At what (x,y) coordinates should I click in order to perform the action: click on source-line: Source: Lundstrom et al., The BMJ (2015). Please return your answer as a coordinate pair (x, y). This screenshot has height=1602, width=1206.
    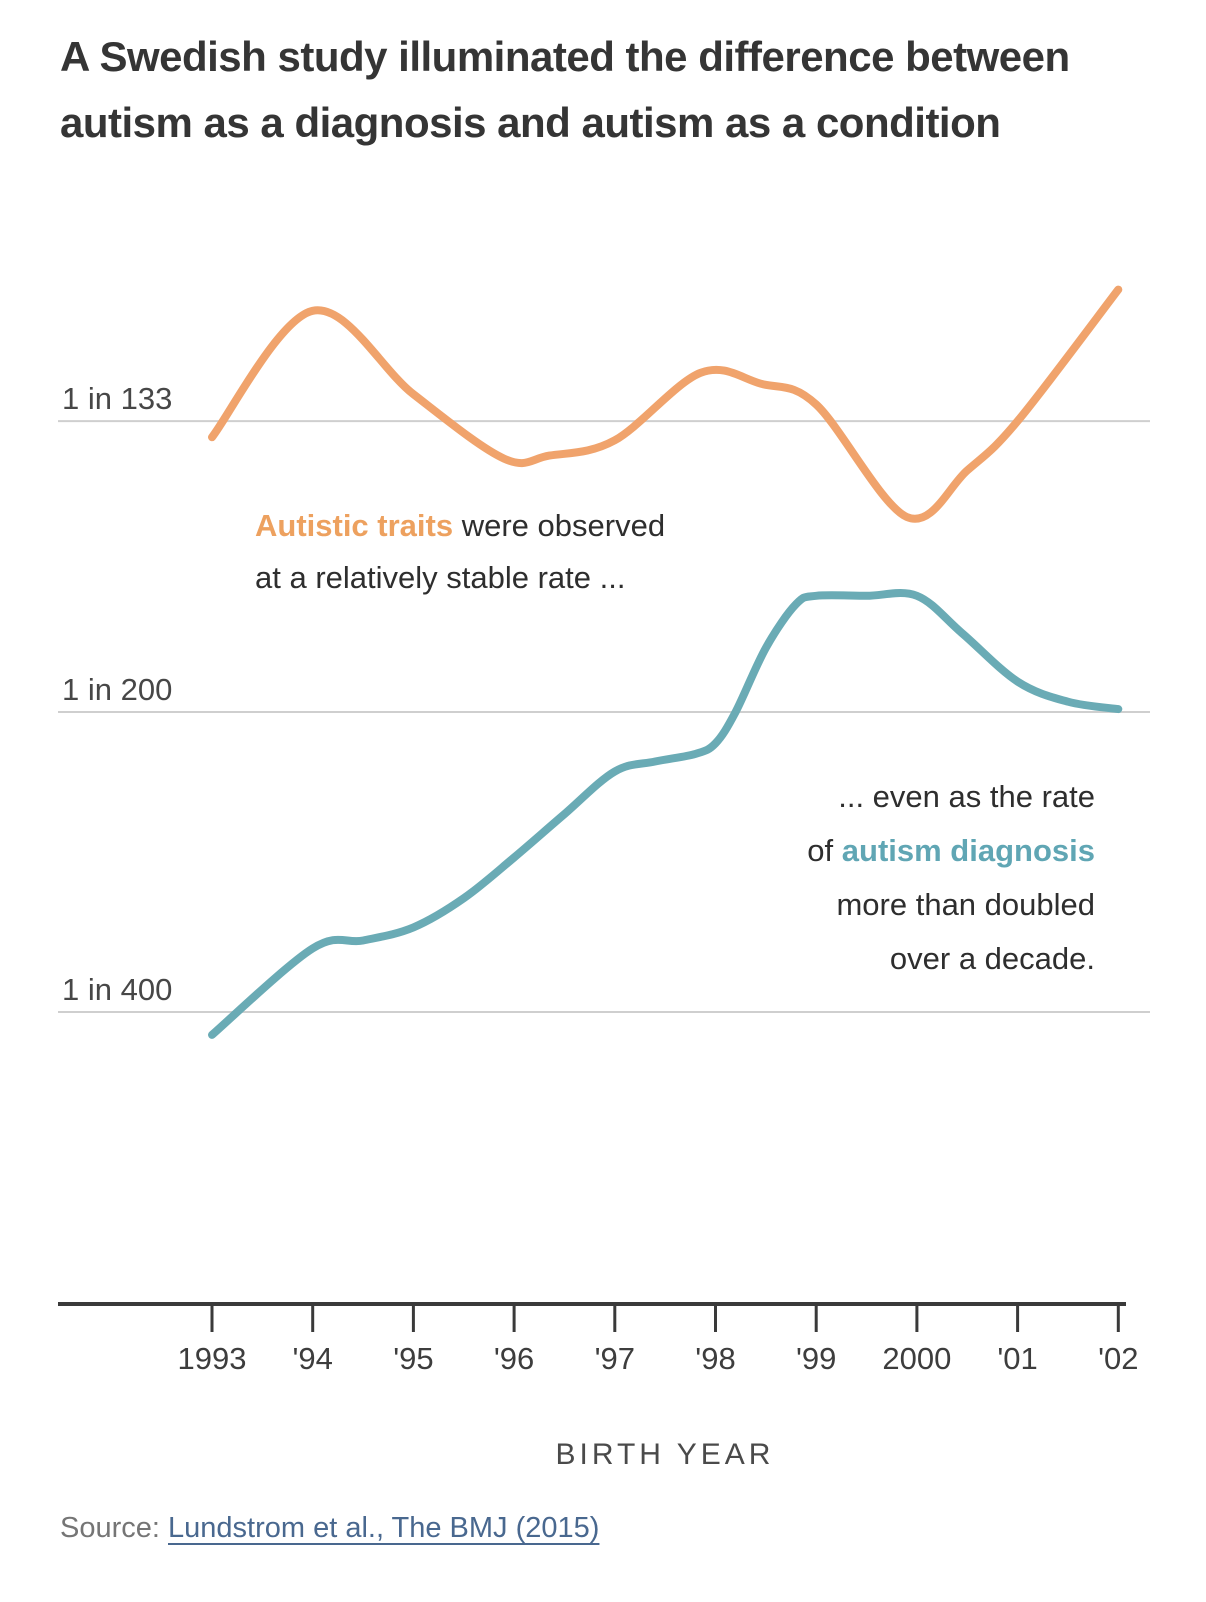
    Looking at the image, I should click on (329, 1528).